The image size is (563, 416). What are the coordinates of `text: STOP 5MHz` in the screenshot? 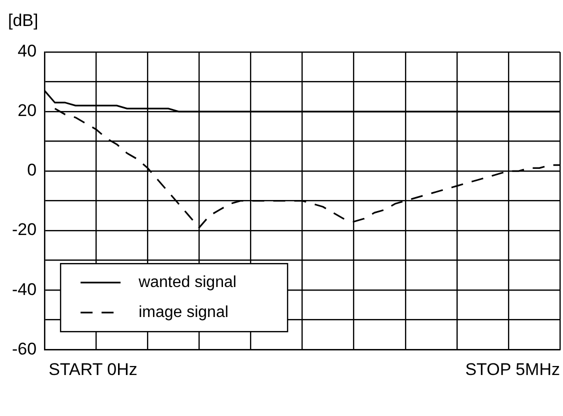 It's located at (512, 369).